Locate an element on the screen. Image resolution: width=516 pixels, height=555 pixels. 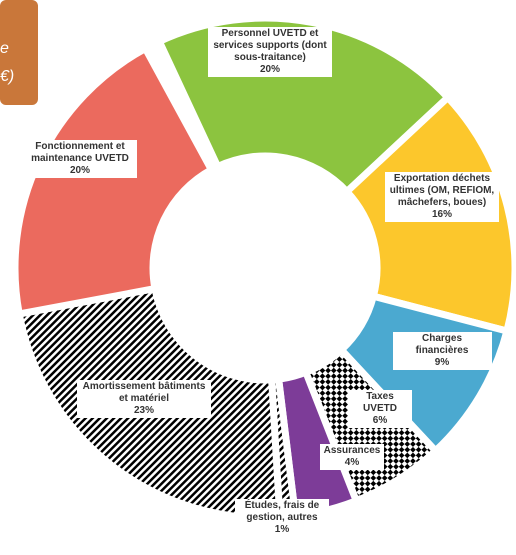
legend-box is located at coordinates (19, 52).